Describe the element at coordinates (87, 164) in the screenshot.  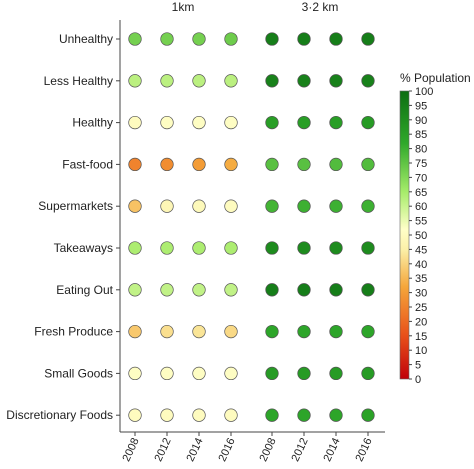
I see `row-label: Fast-food` at that location.